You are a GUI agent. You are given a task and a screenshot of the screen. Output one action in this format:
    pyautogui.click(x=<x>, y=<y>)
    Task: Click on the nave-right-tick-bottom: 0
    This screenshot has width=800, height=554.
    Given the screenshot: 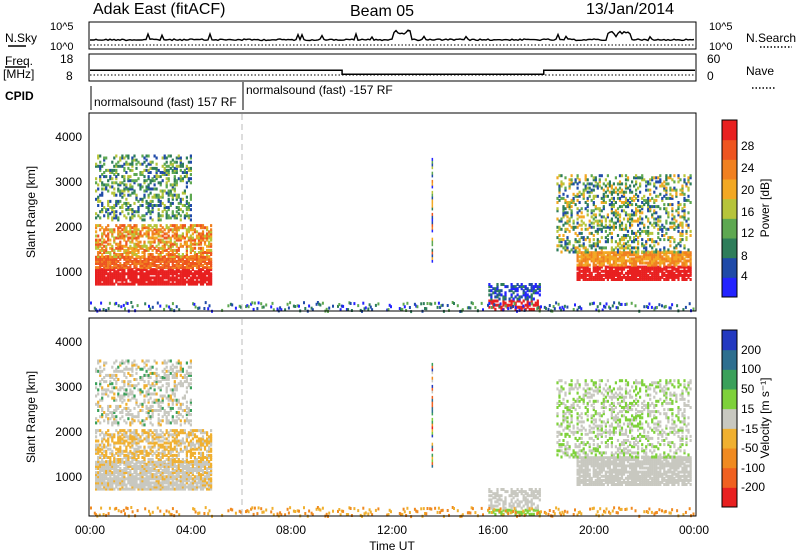 What is the action you would take?
    pyautogui.click(x=710, y=76)
    